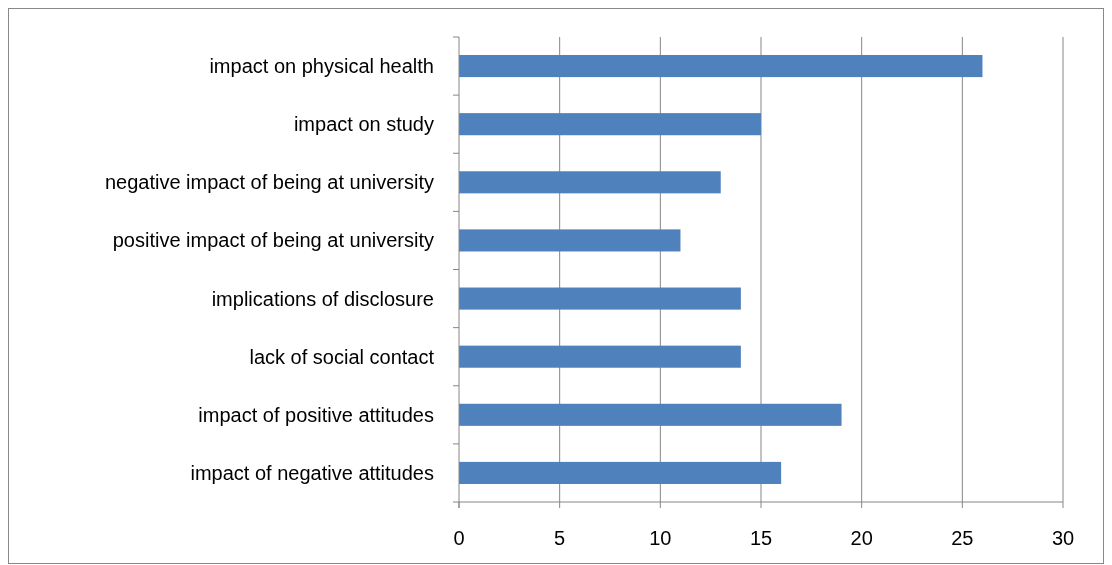  What do you see at coordinates (1063, 538) in the screenshot?
I see `x-tick-label: 30` at bounding box center [1063, 538].